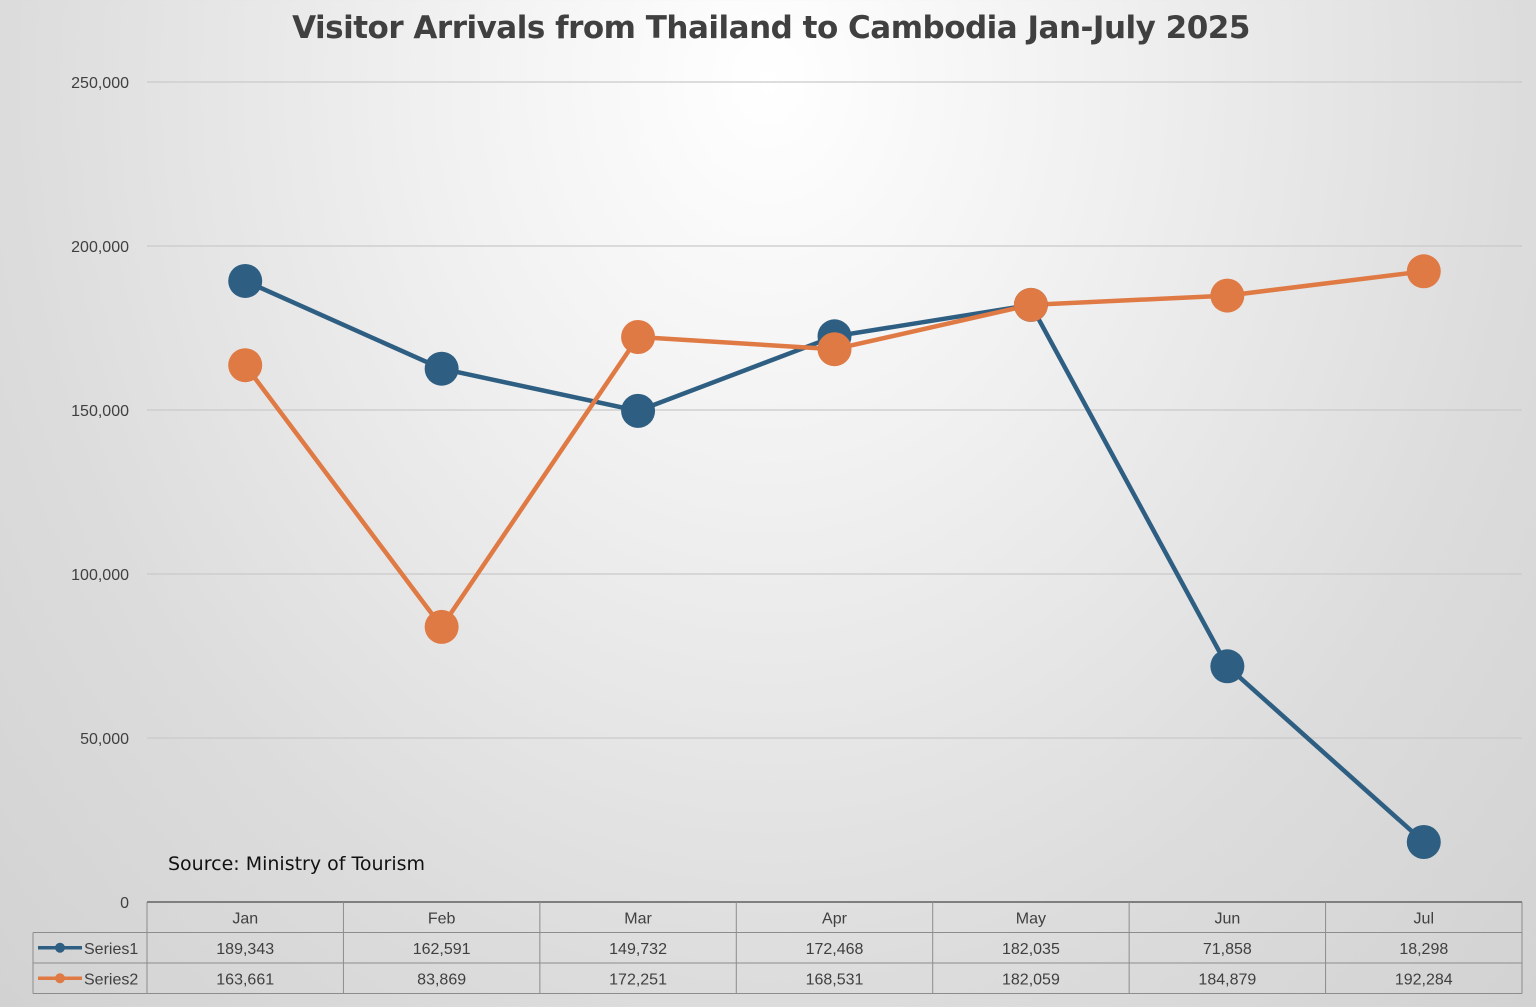 Image resolution: width=1536 pixels, height=1007 pixels. What do you see at coordinates (245, 949) in the screenshot?
I see `data-label: 189,343` at bounding box center [245, 949].